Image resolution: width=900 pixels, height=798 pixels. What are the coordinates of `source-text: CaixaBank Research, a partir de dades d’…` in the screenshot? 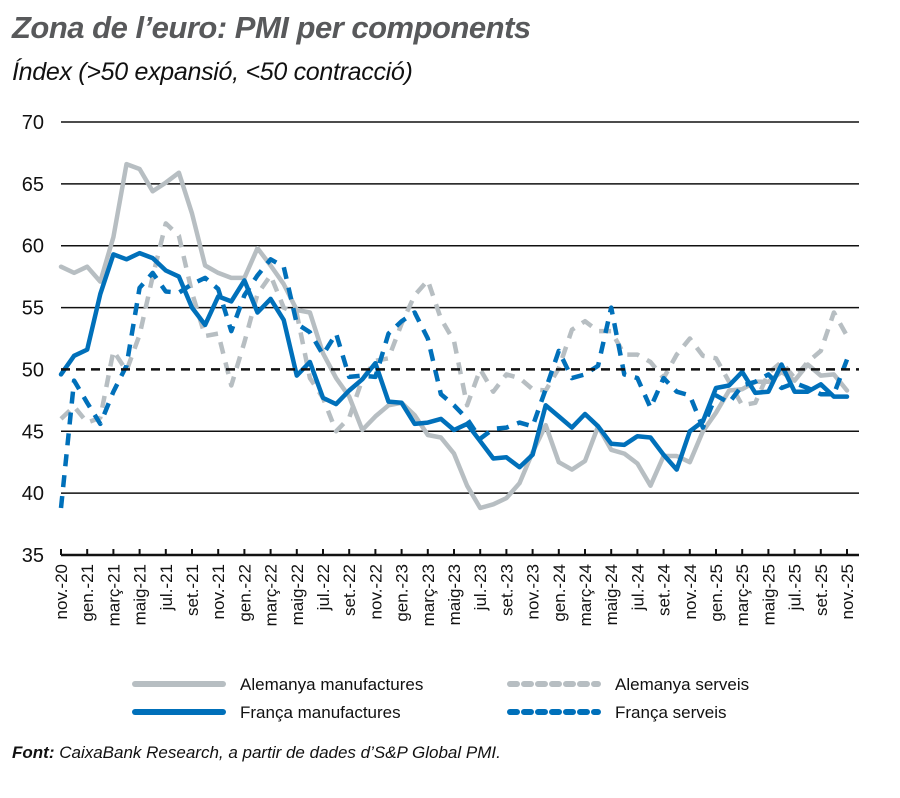 It's located at (277, 752).